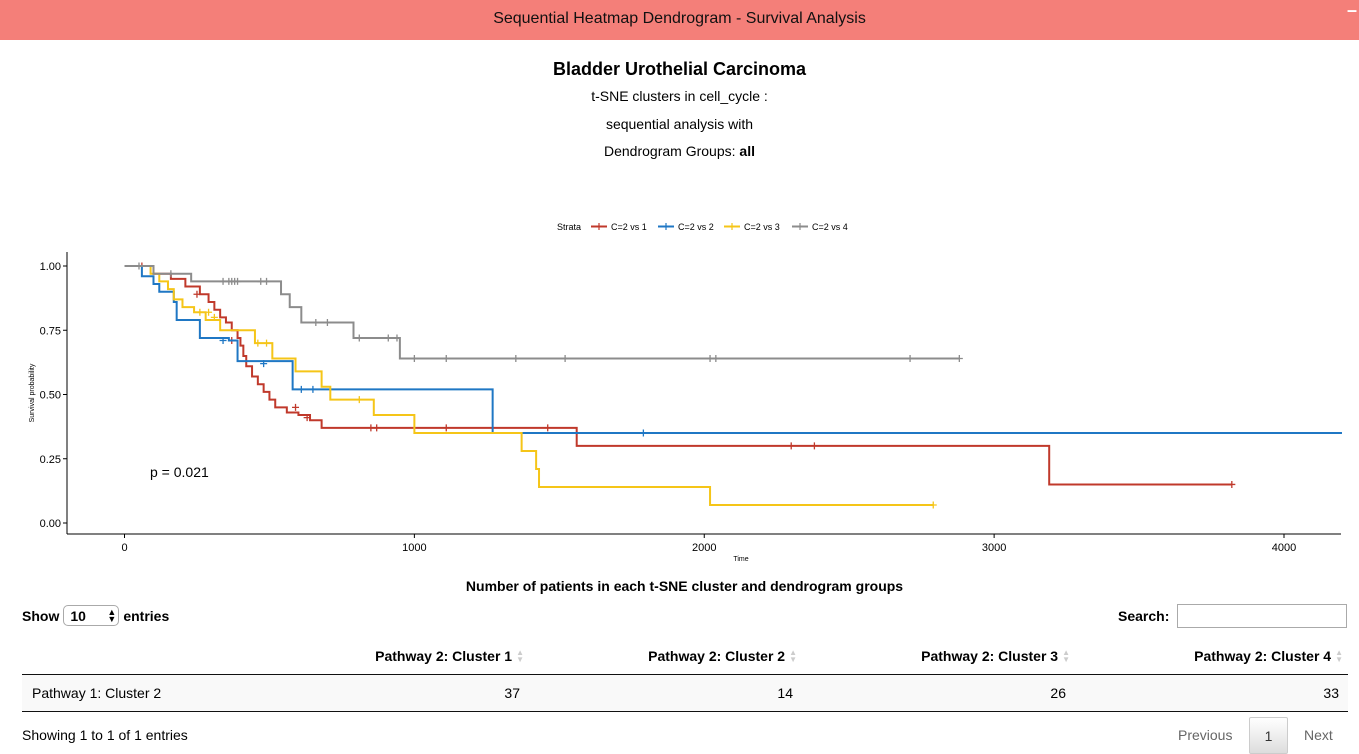 The image size is (1359, 754). Describe the element at coordinates (679, 96) in the screenshot. I see `subtitle-line-1: t-SNE clusters in cell_cycle :` at that location.